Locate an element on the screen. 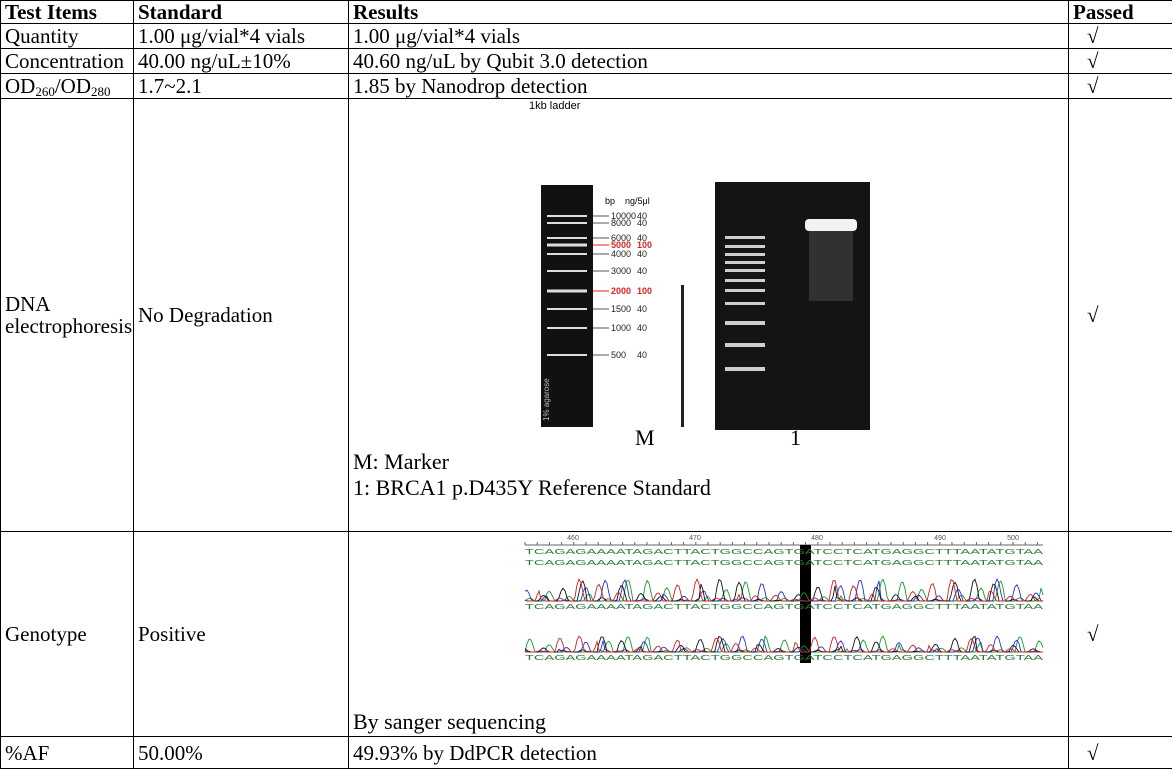 This screenshot has height=769, width=1172. table-cell: DNA electrophoresis is located at coordinates (67, 315).